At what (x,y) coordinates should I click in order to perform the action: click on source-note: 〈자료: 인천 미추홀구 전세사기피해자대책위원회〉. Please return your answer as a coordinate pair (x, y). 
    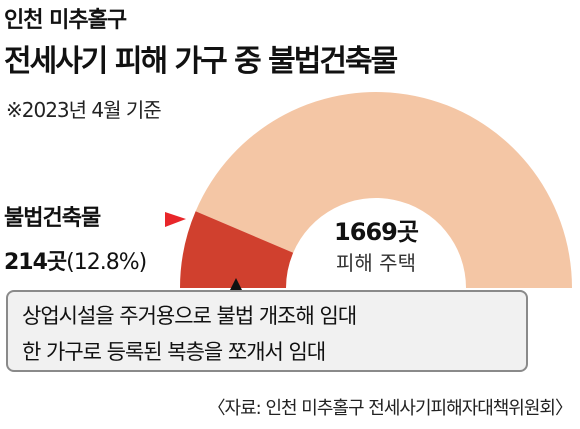
    Looking at the image, I should click on (390, 408).